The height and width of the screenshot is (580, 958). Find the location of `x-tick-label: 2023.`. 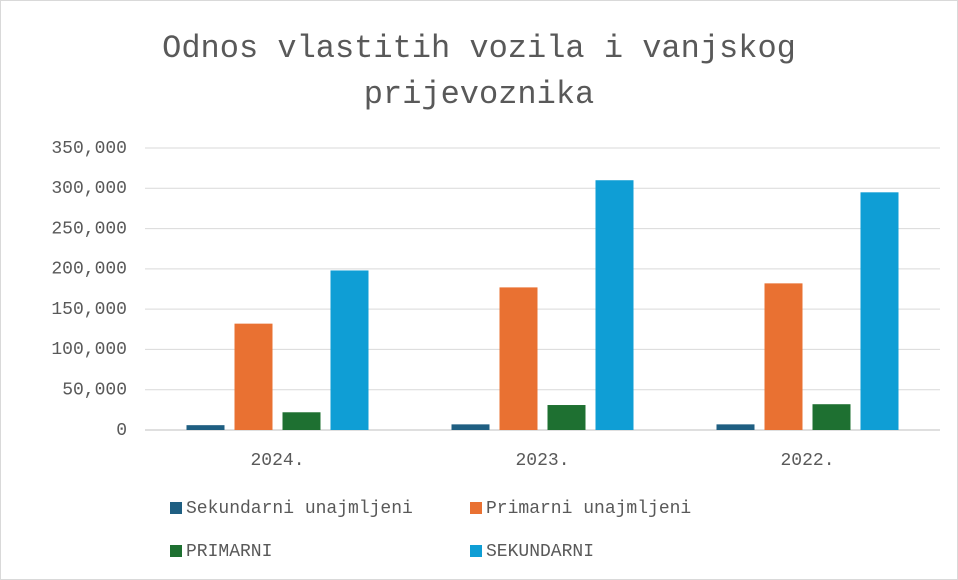

x-tick-label: 2023. is located at coordinates (542, 461).